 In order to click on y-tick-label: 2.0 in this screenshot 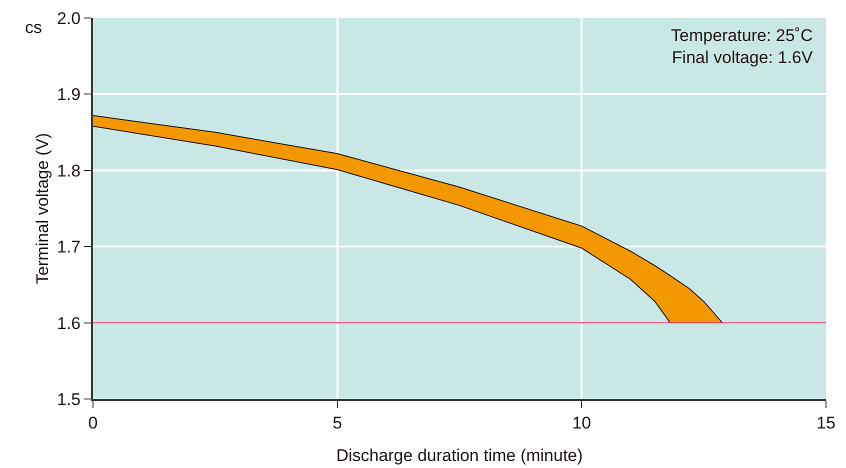, I will do `click(68, 18)`.